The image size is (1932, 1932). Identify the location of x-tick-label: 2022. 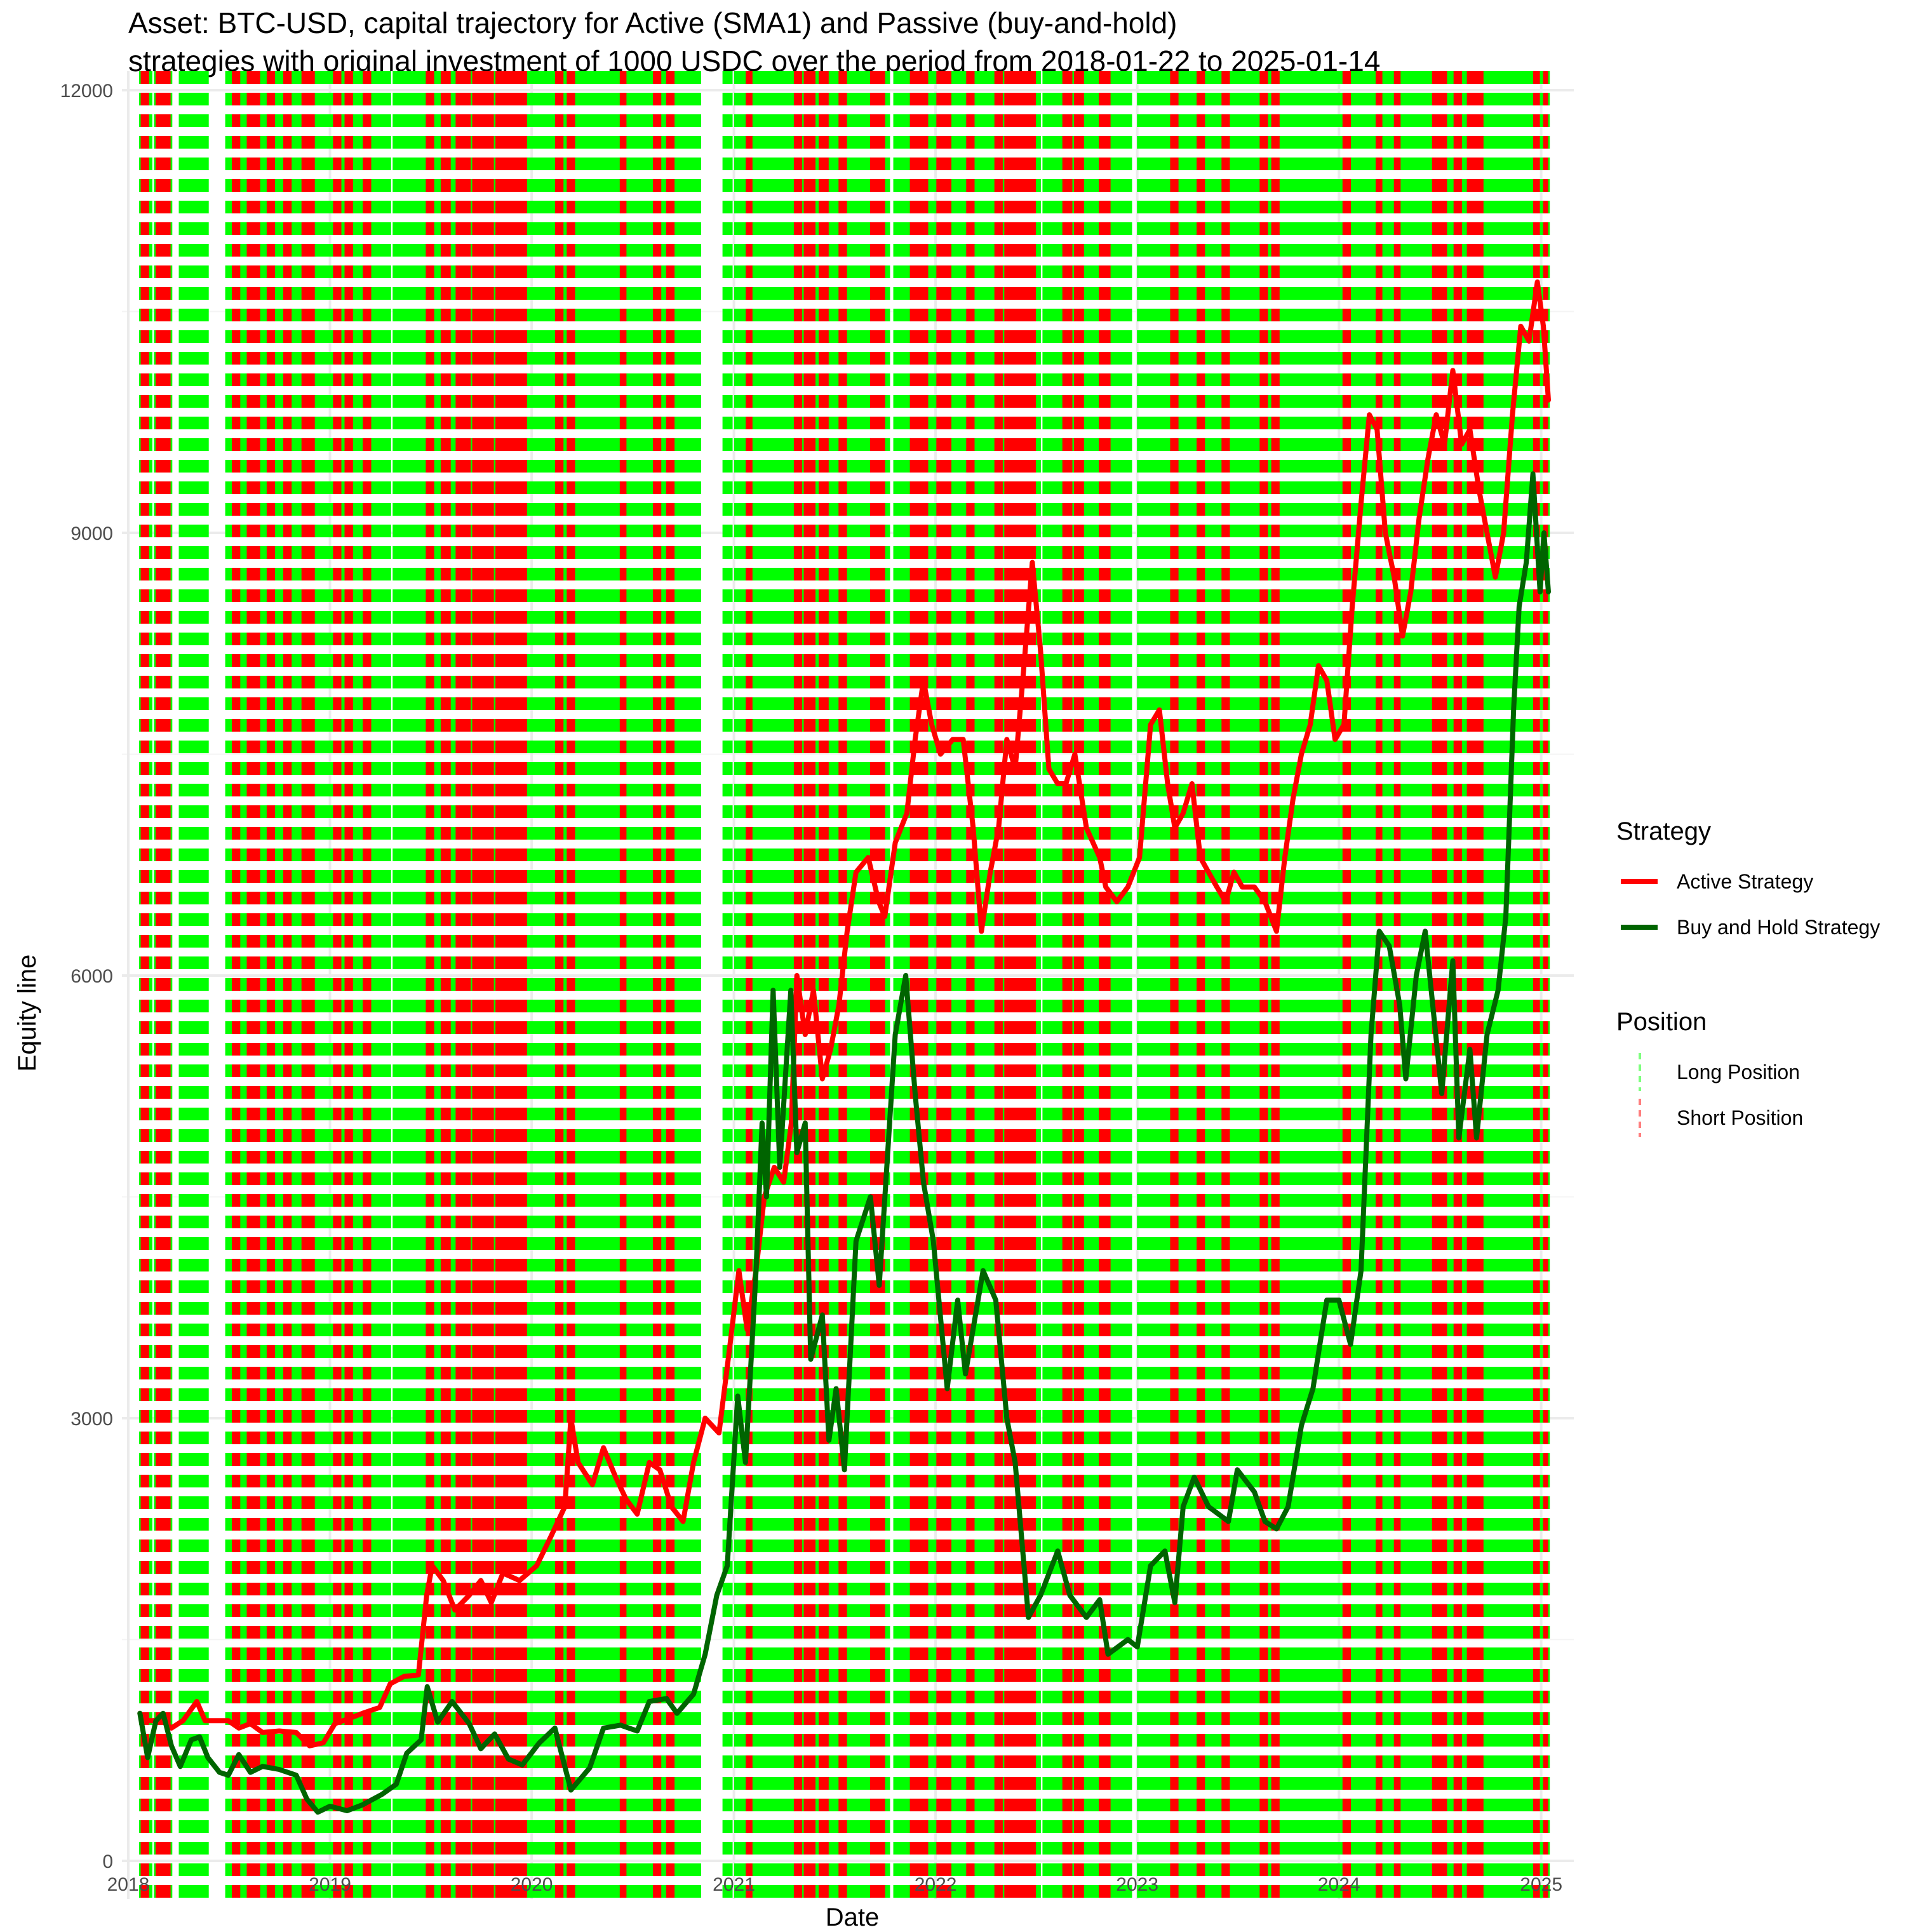
(936, 1884).